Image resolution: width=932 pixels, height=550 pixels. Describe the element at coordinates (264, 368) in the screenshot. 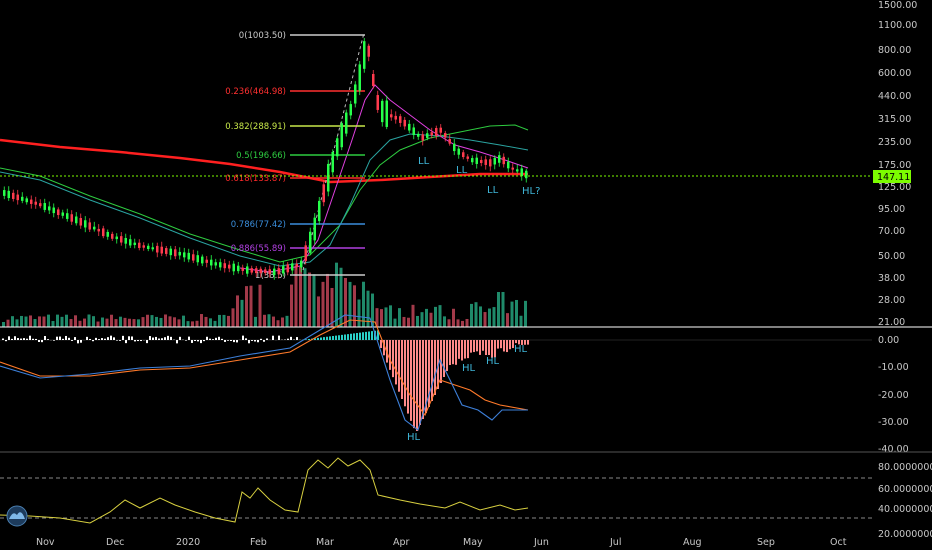

I see `macd-signal-line` at that location.